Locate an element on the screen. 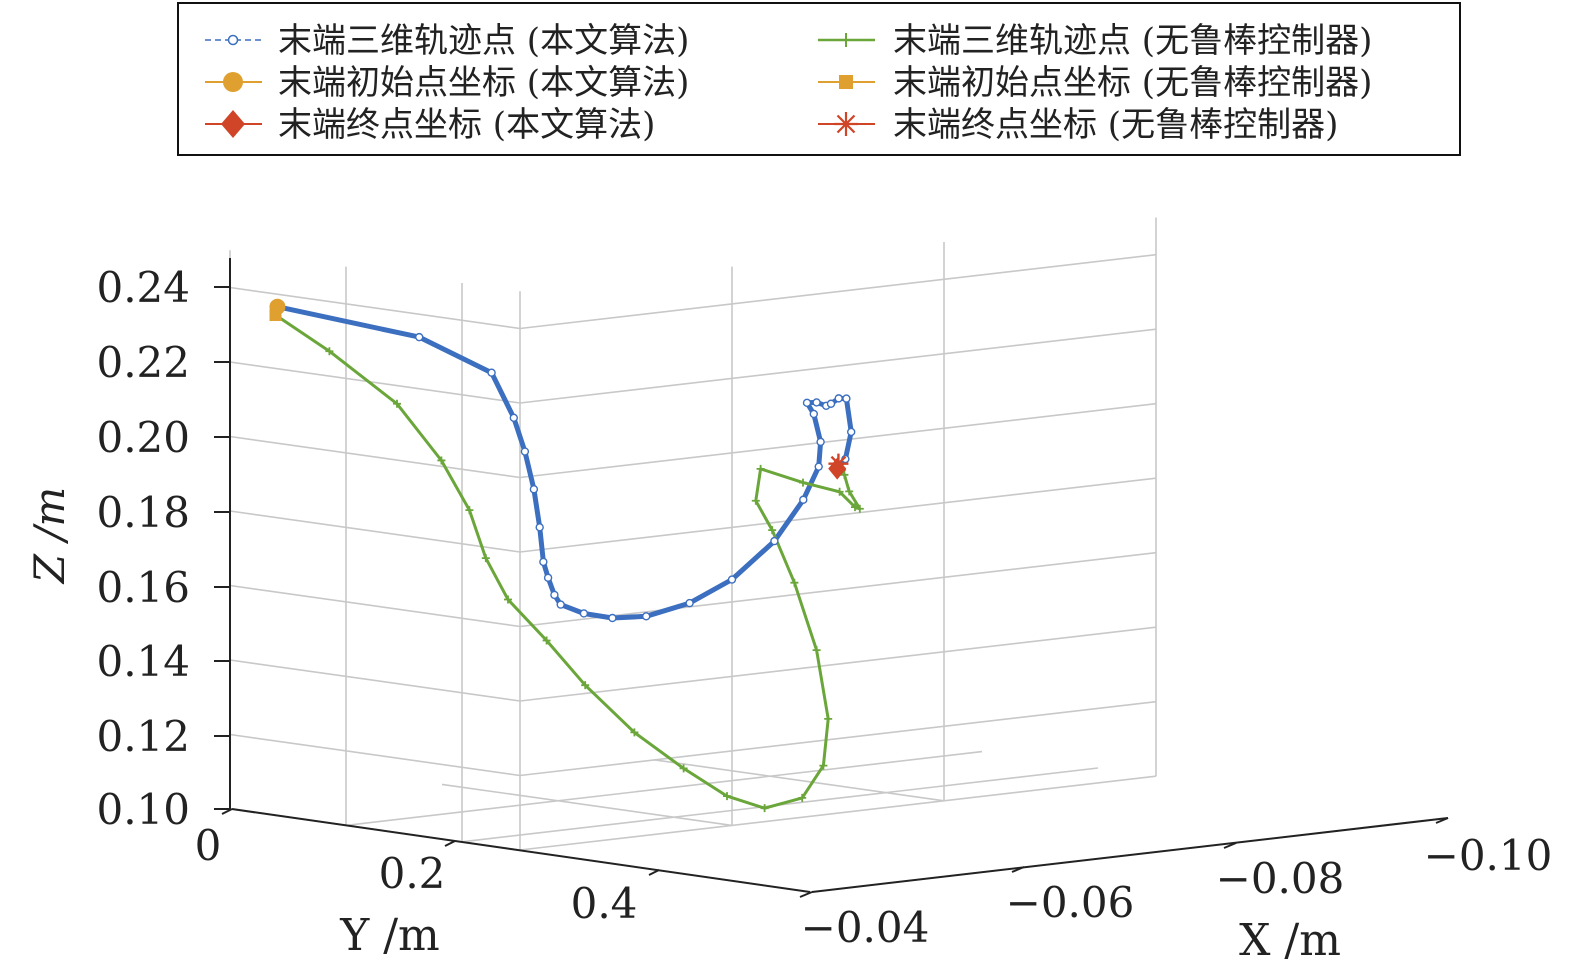 The width and height of the screenshot is (1575, 977). y-axis: 0 0.2 0.4 Y /m is located at coordinates (427, 884).